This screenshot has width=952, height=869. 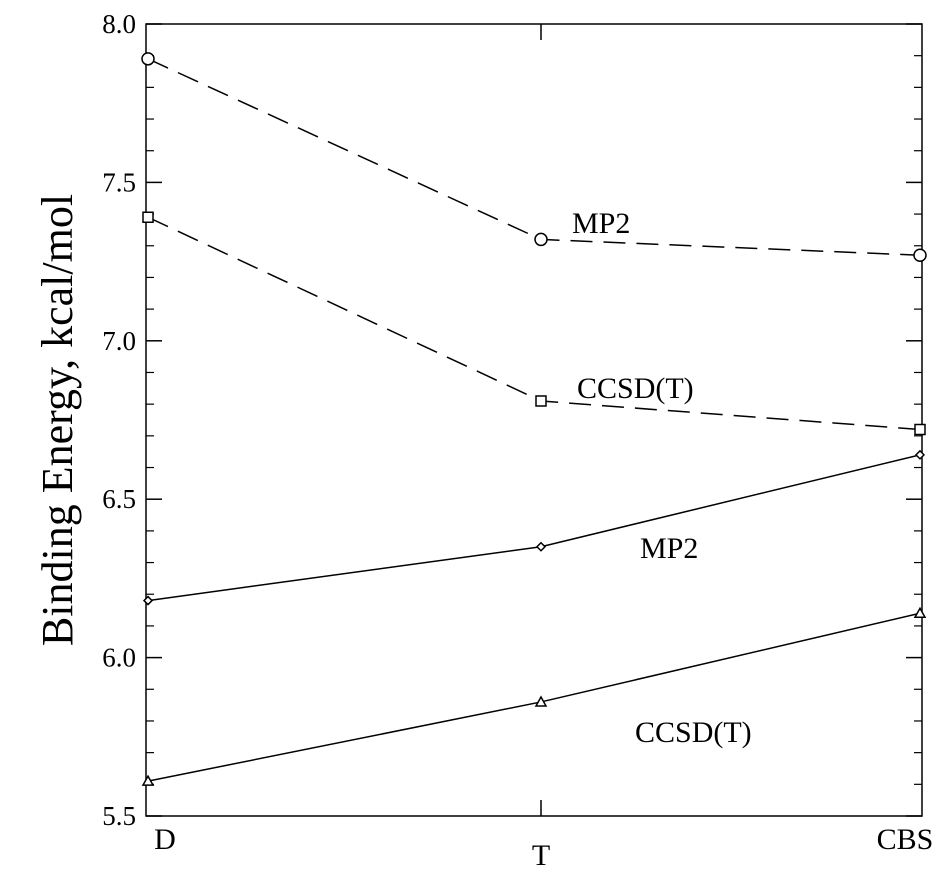 I want to click on y-tick-label: 7.5, so click(x=119, y=182).